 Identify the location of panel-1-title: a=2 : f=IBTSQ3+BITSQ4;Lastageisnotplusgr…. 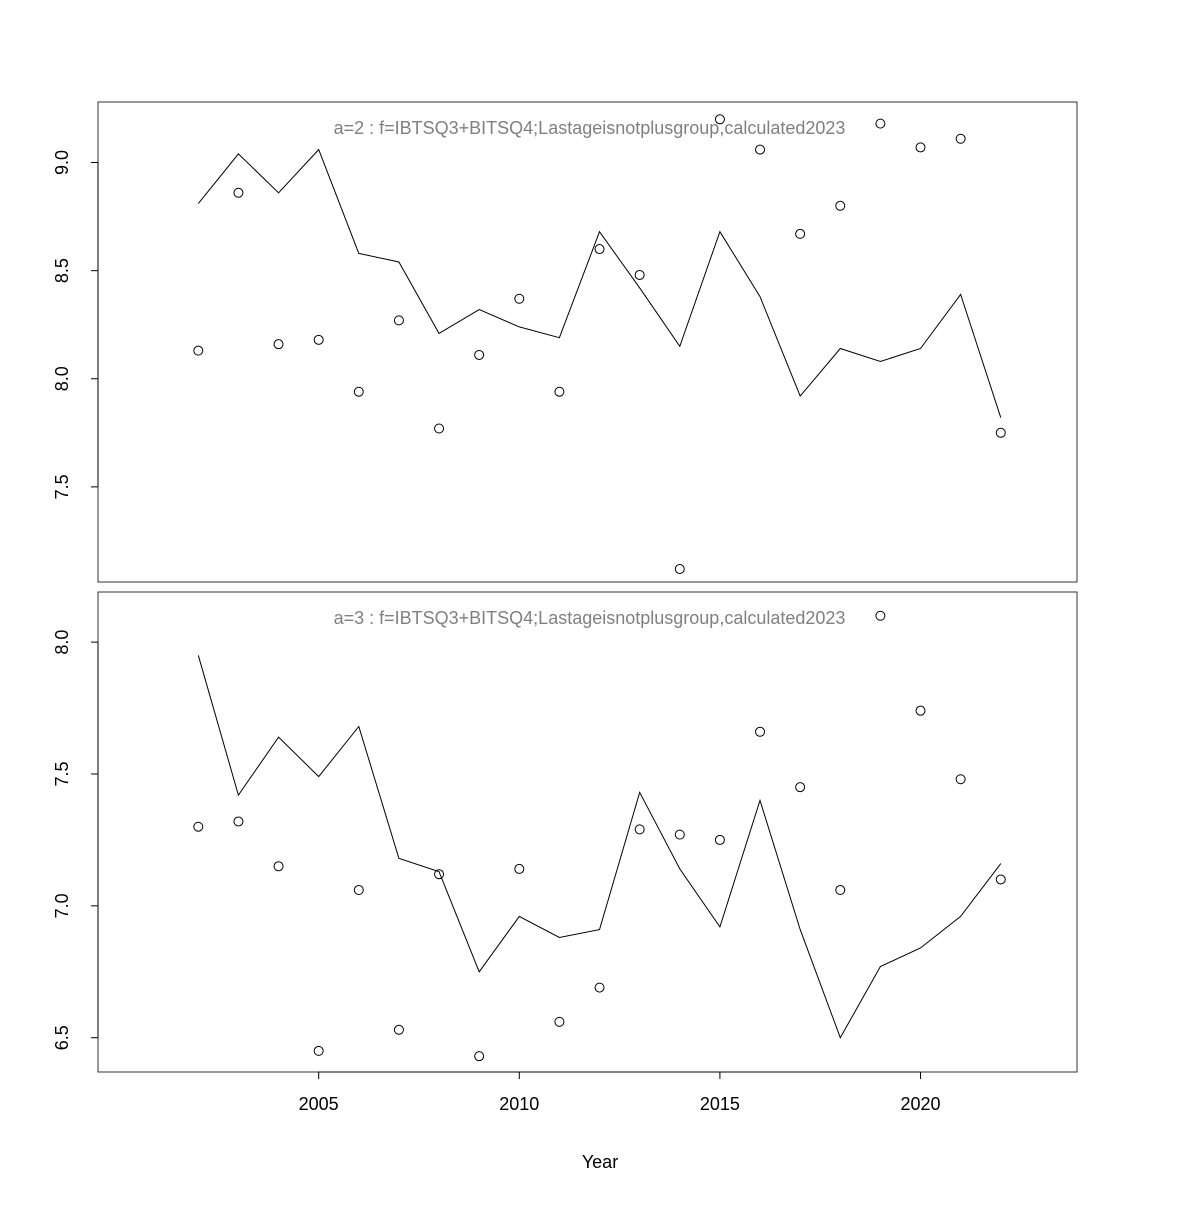
(590, 128).